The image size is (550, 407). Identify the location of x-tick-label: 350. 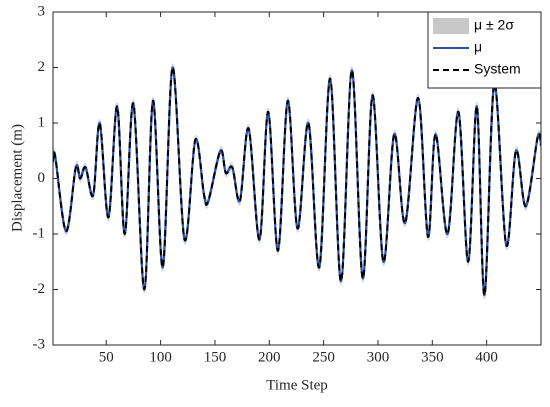
(432, 357).